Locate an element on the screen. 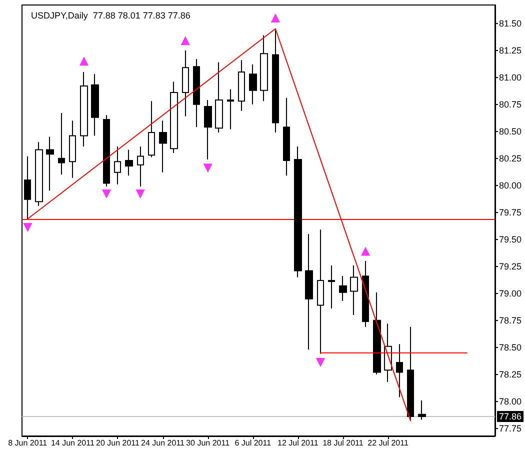 The height and width of the screenshot is (450, 525). y-tick-label: 80.75 is located at coordinates (510, 104).